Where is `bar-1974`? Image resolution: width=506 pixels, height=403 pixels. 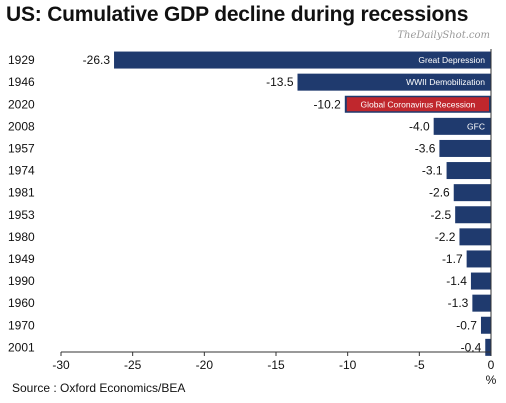
bar-1974 is located at coordinates (468, 171).